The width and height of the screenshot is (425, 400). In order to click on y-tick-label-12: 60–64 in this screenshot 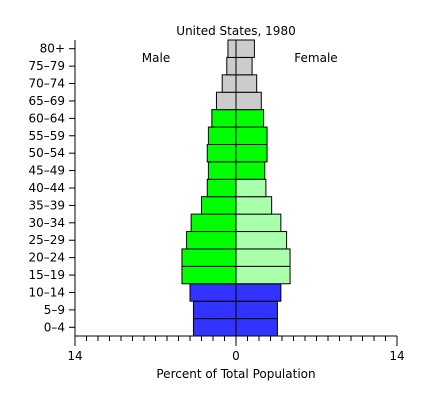, I will do `click(46, 118)`.